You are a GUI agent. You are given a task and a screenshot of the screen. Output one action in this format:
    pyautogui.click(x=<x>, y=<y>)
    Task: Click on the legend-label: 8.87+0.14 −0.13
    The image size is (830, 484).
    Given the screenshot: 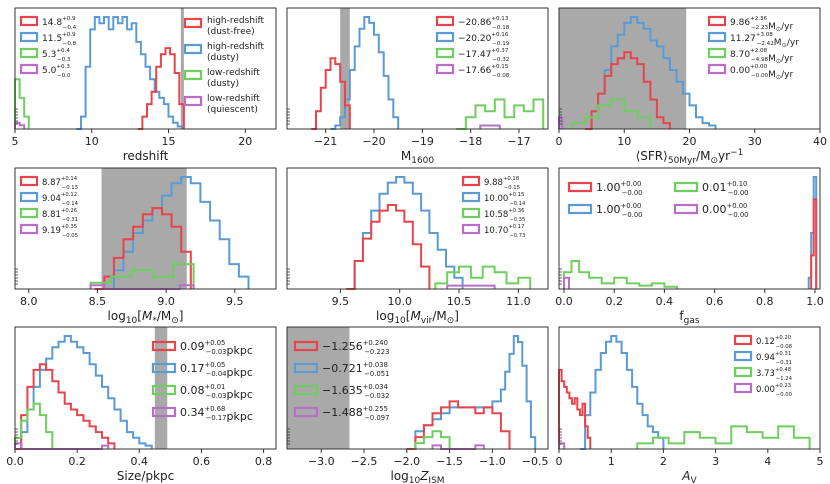 What is the action you would take?
    pyautogui.click(x=60, y=183)
    